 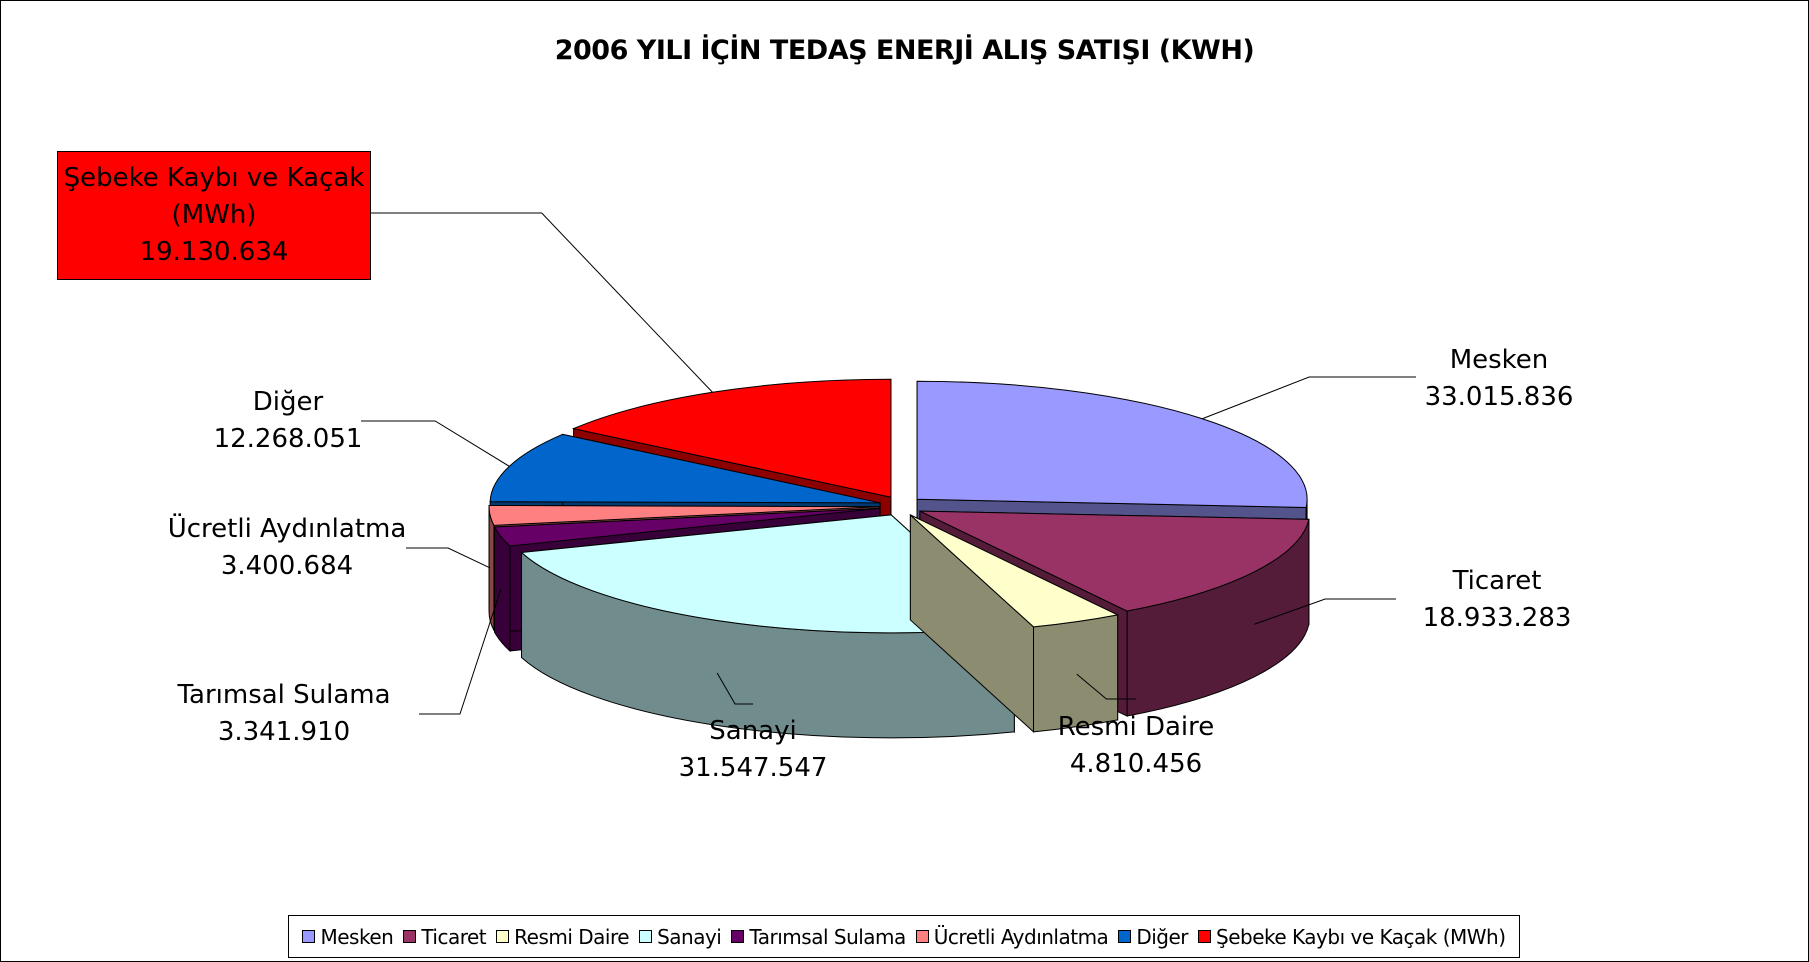 I want to click on legend-label: Mesken, so click(x=357, y=936).